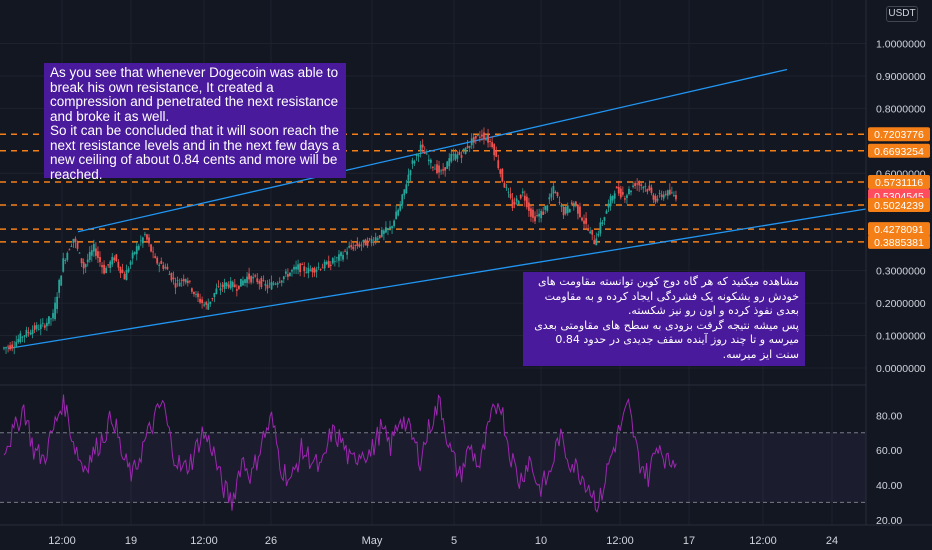 This screenshot has width=932, height=550. What do you see at coordinates (204, 541) in the screenshot?
I see `time-tick-label: 12:00` at bounding box center [204, 541].